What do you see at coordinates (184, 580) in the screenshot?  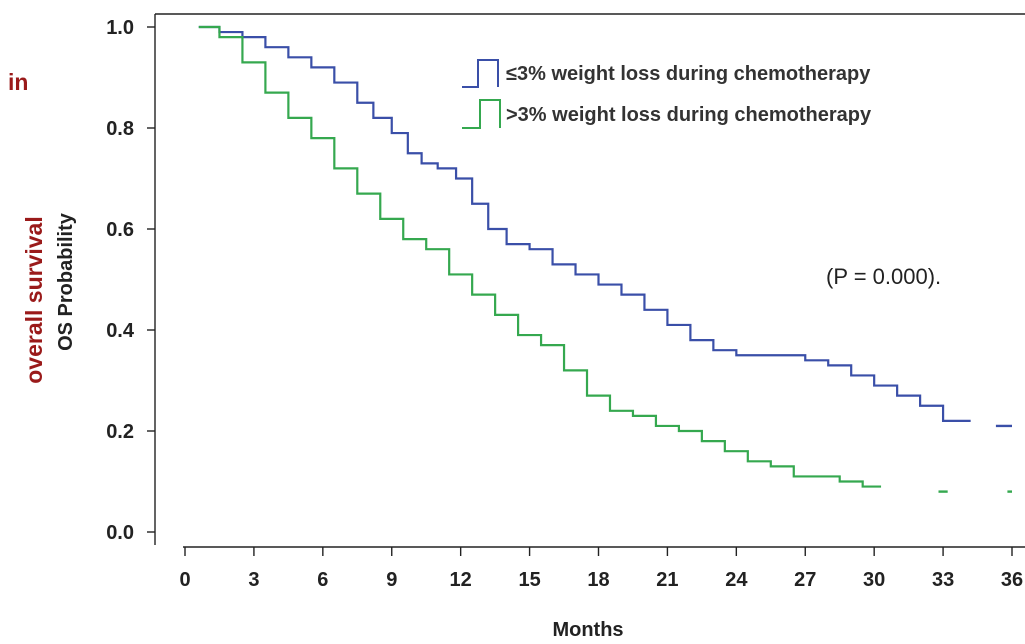 I see `x-tick-label: 0` at bounding box center [184, 580].